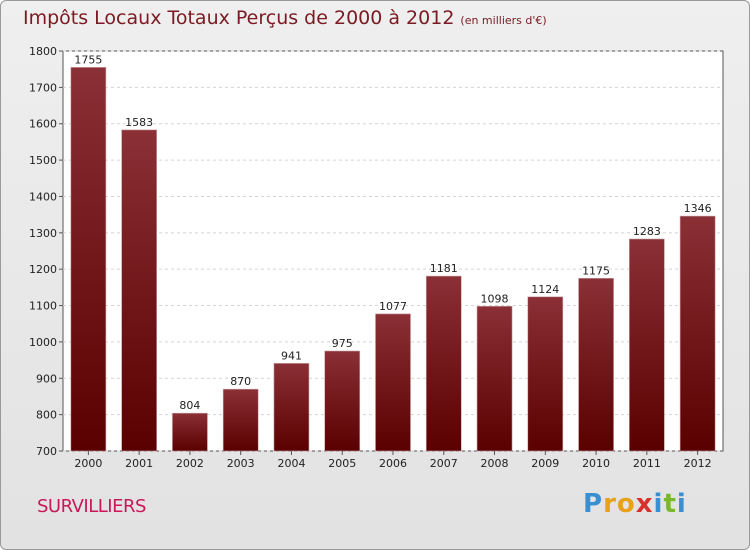 The width and height of the screenshot is (750, 550). What do you see at coordinates (342, 401) in the screenshot?
I see `bar-2005` at bounding box center [342, 401].